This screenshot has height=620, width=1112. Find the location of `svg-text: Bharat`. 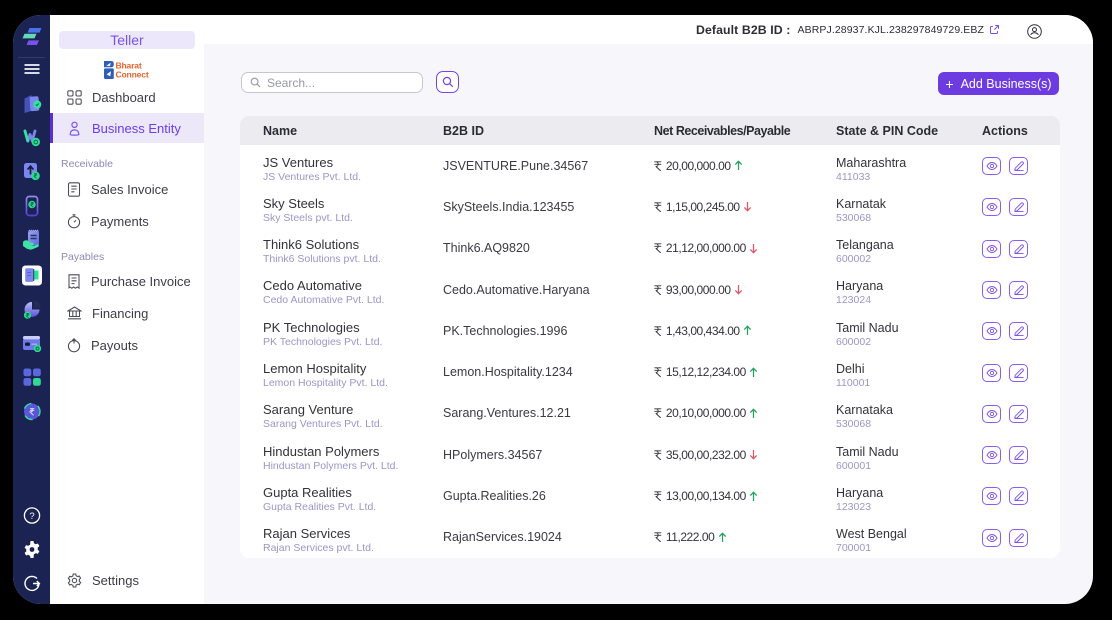

svg-text: Bharat is located at coordinates (129, 66).